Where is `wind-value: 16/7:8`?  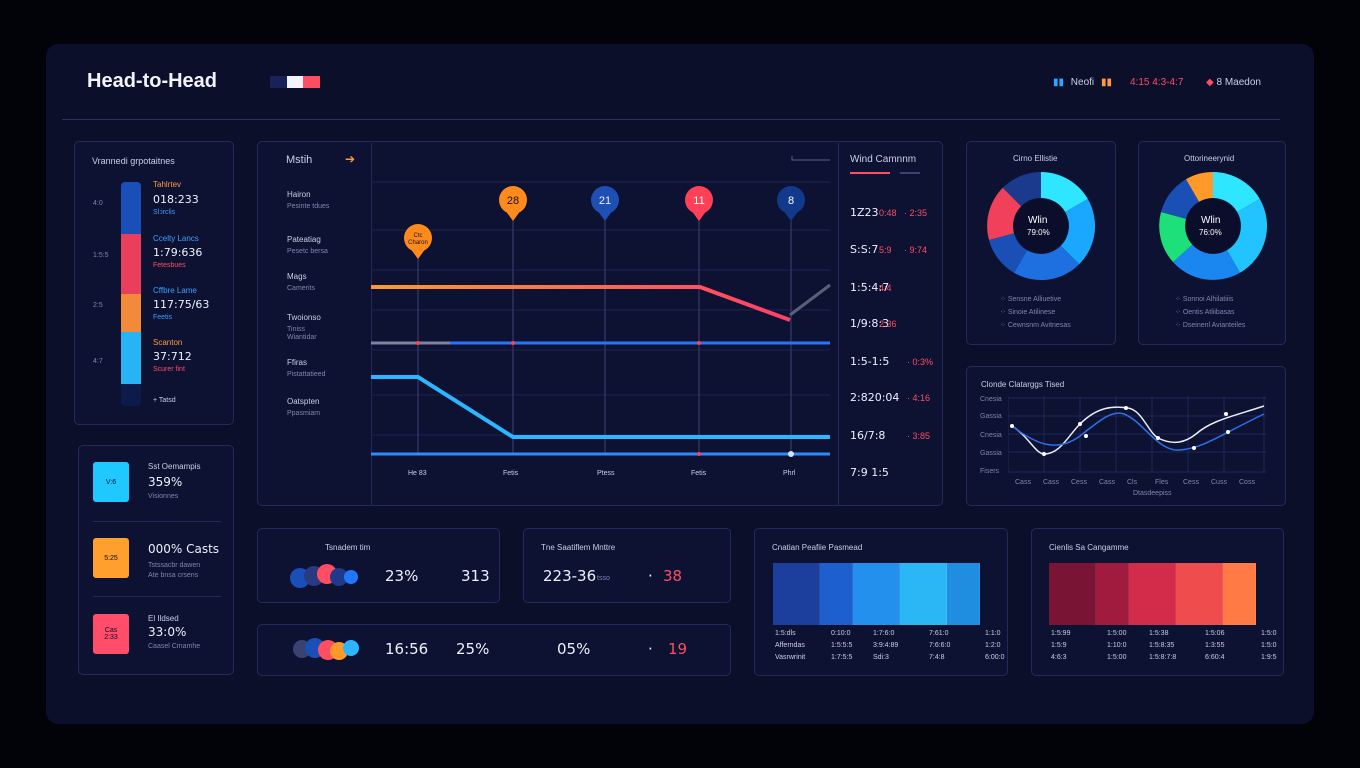 wind-value: 16/7:8 is located at coordinates (868, 435).